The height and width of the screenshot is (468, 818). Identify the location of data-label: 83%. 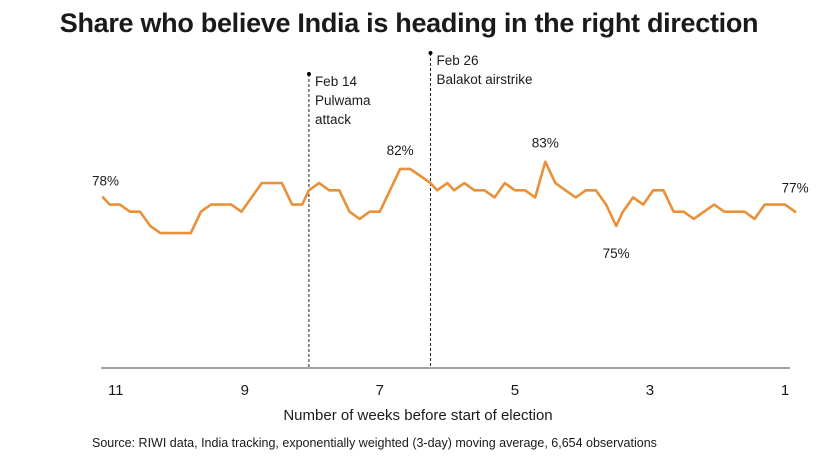
(545, 143).